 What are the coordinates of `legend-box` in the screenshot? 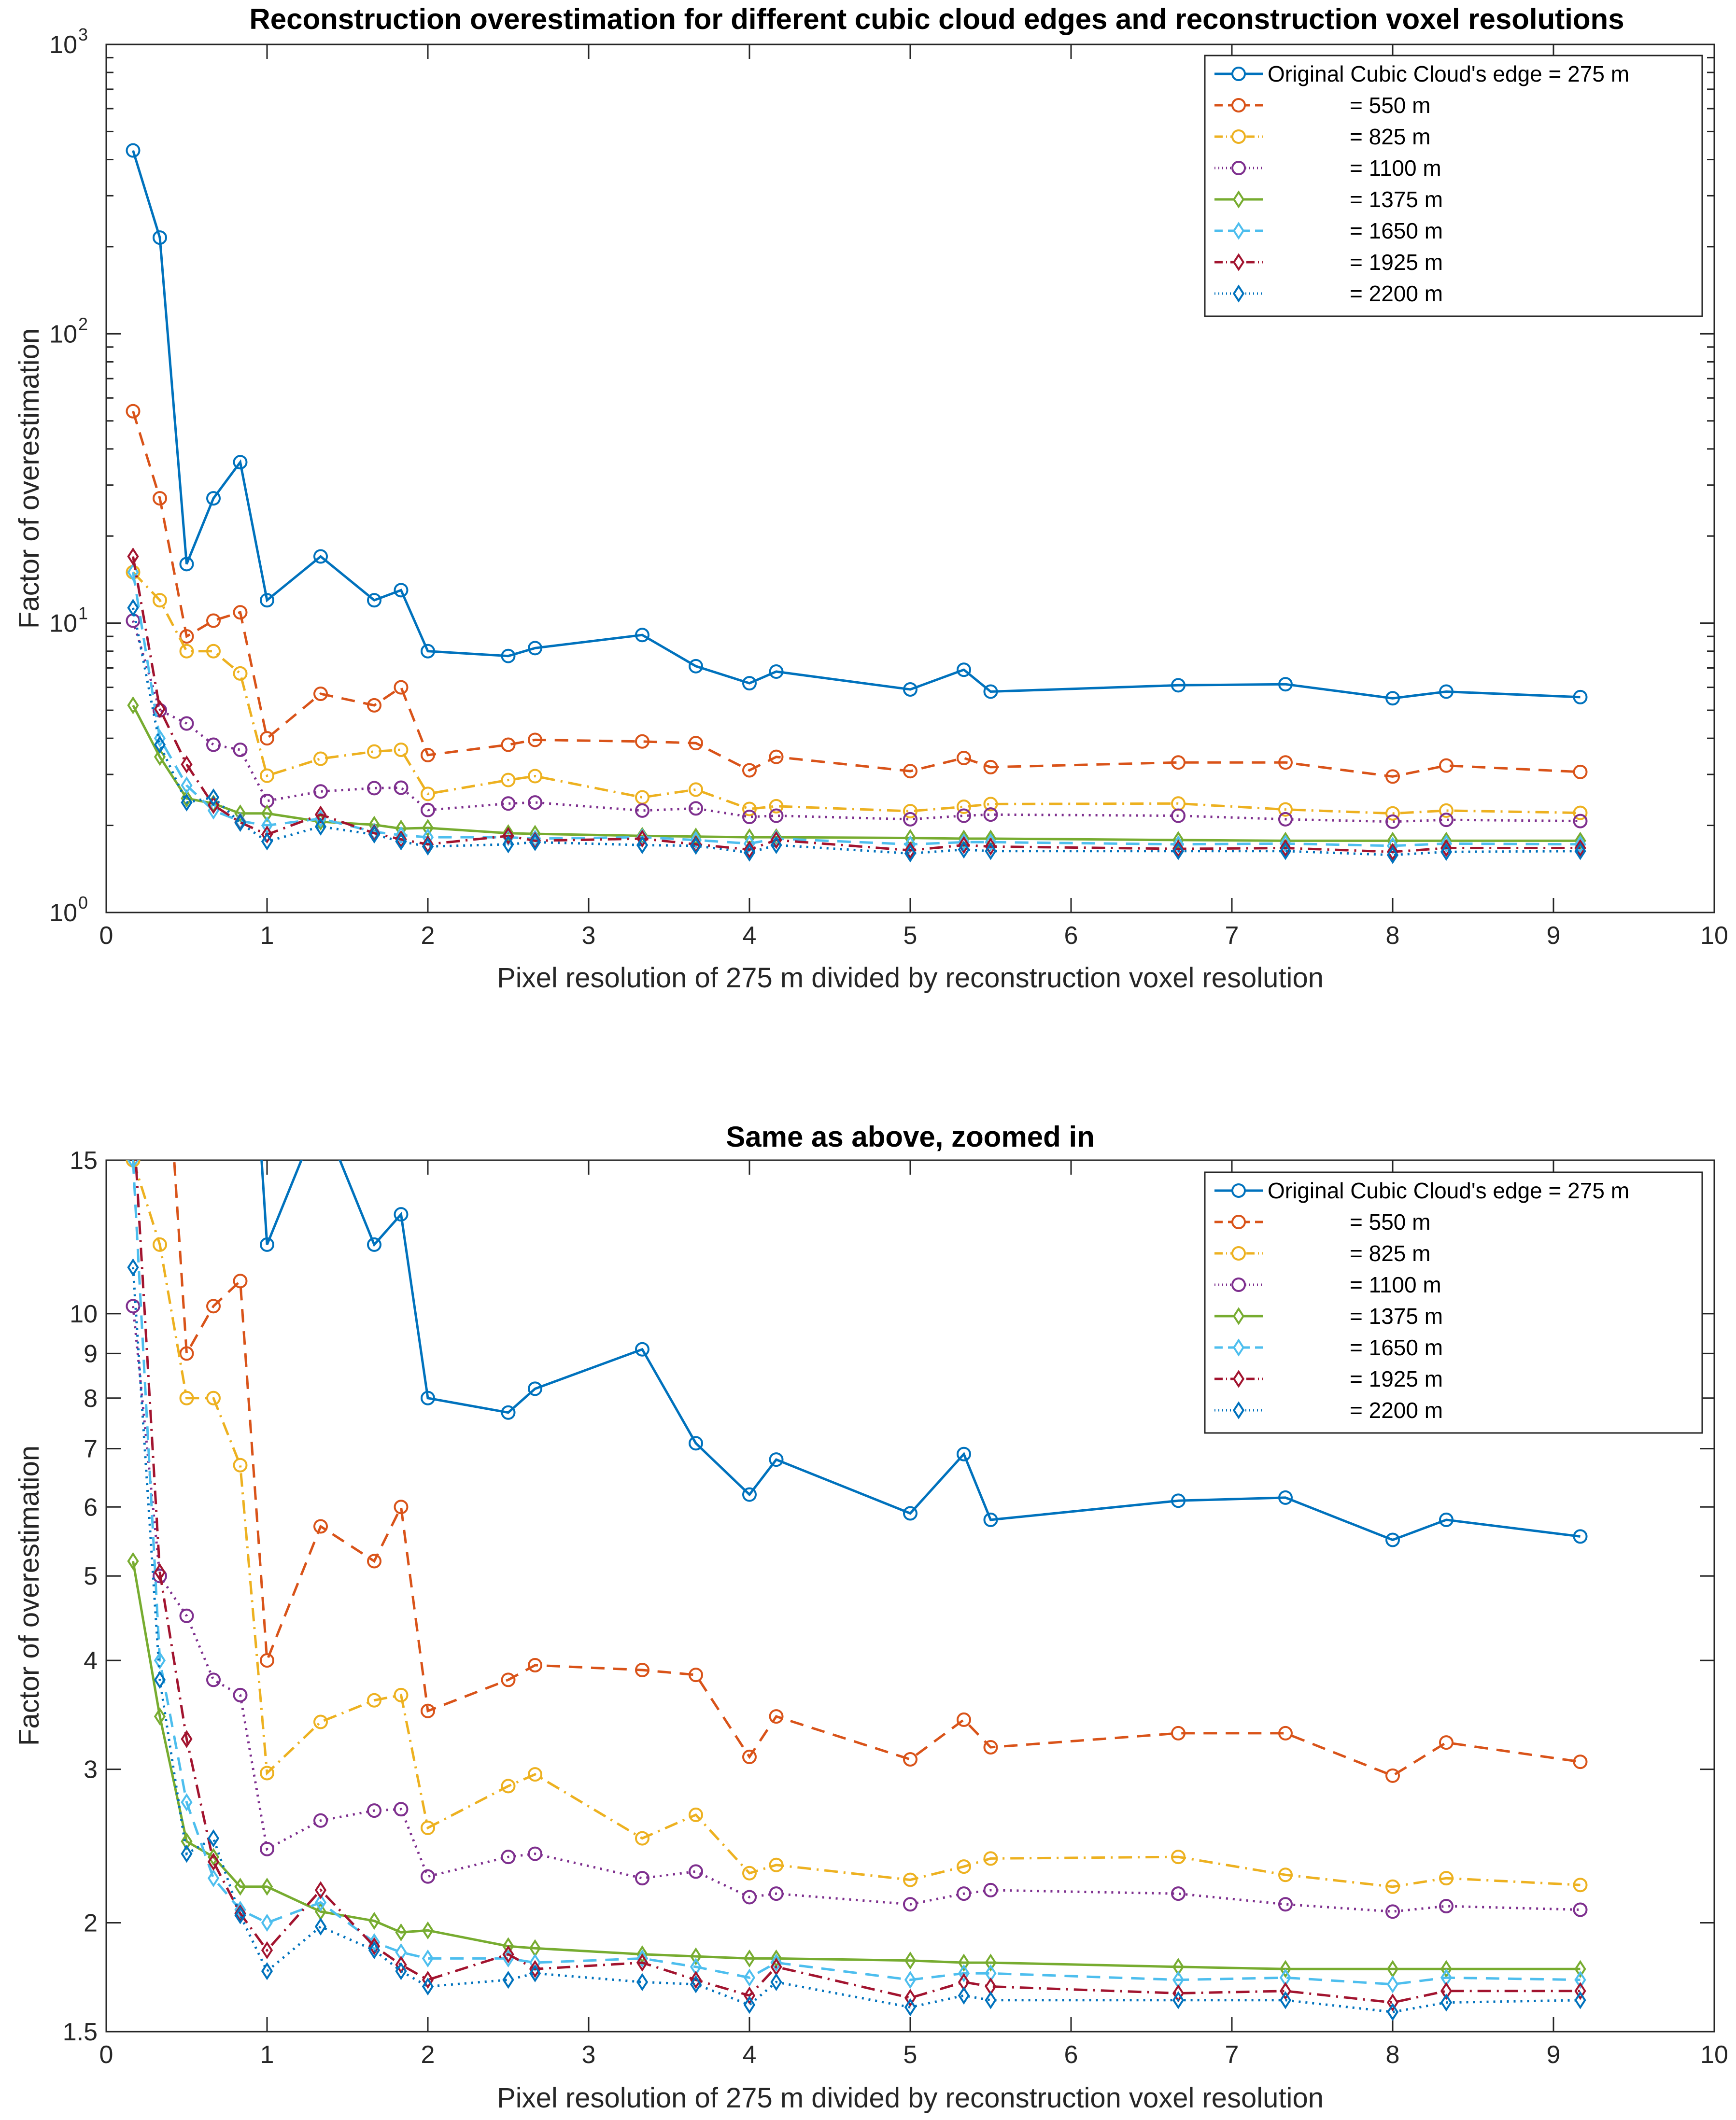 It's located at (1453, 1302).